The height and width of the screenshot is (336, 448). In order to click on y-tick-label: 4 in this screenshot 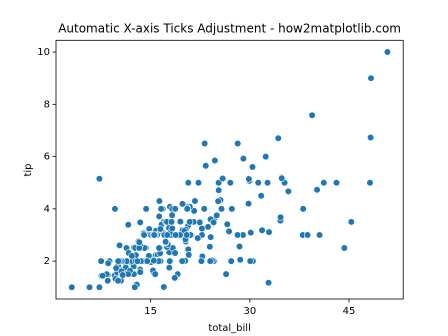, I will do `click(47, 209)`.